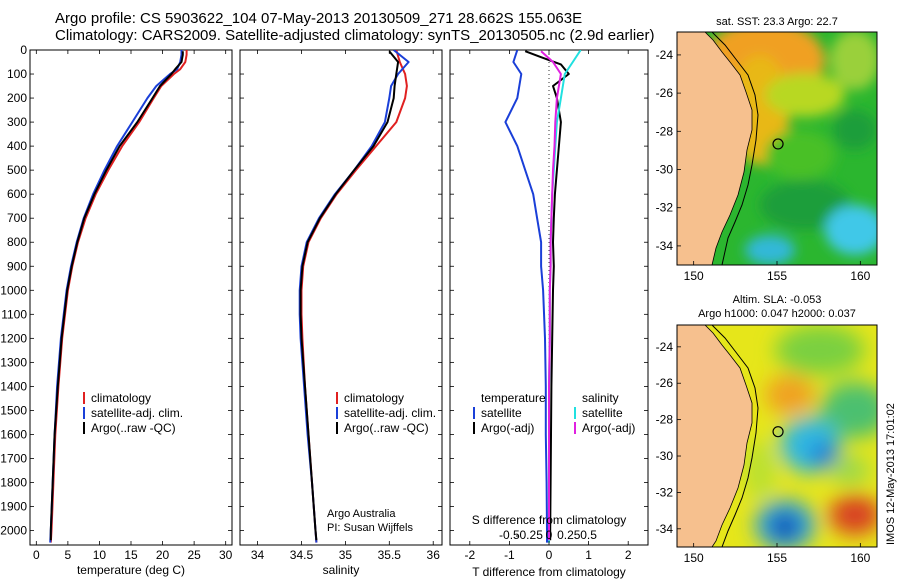 This screenshot has height=580, width=900. Describe the element at coordinates (551, 295) in the screenshot. I see `series-s-argo-adj-` at that location.